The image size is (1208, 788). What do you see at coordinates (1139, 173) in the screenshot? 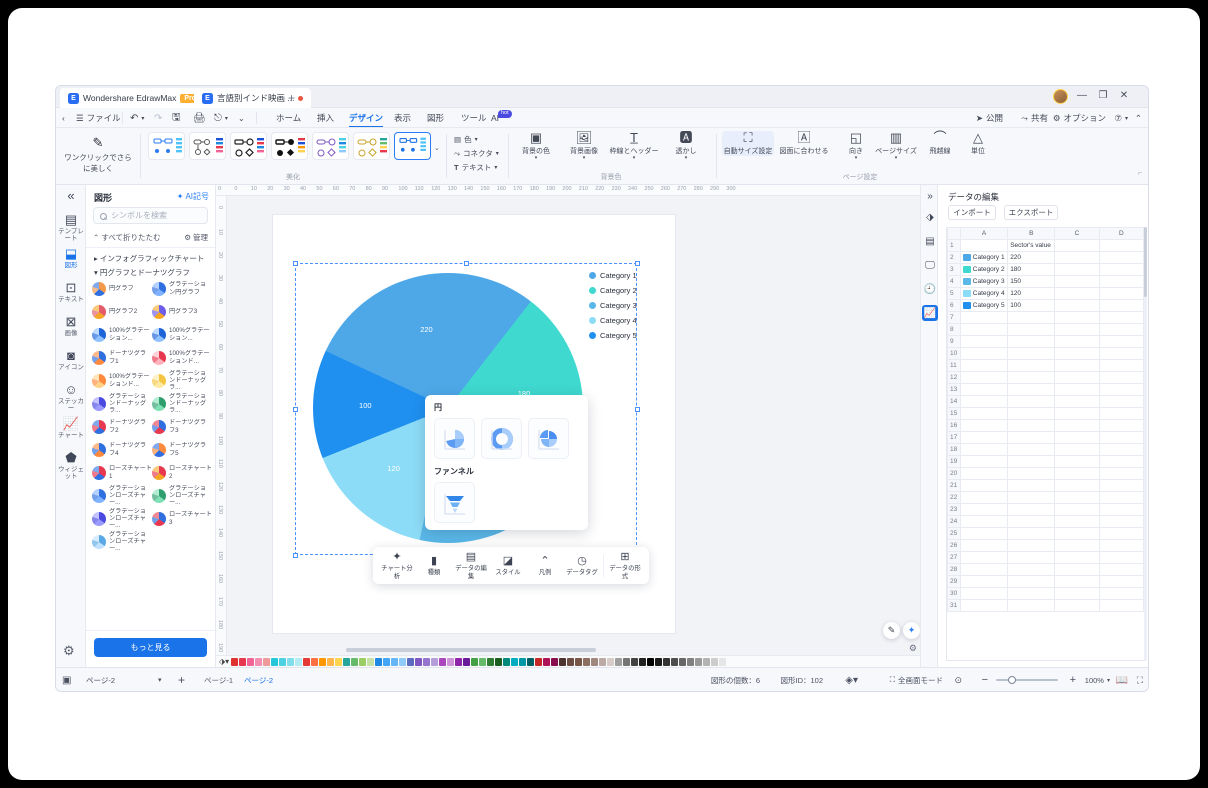
I see `ribbon-expand-icon: ⌐` at bounding box center [1139, 173].